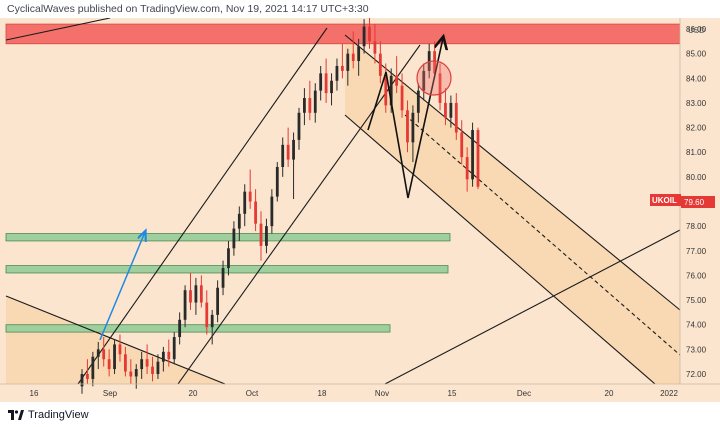  What do you see at coordinates (122, 286) in the screenshot?
I see `wave-arrow-blue` at bounding box center [122, 286].